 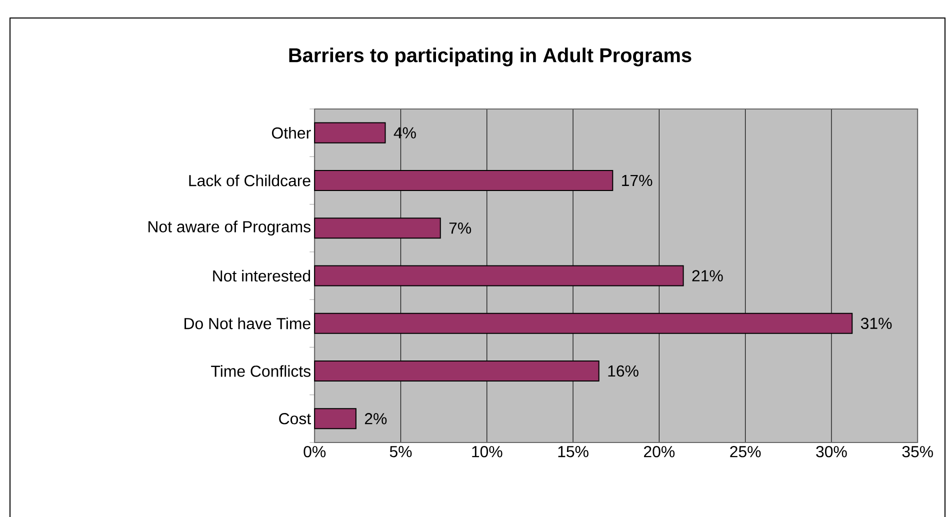 I want to click on x-tick-label: 25%, so click(x=745, y=452).